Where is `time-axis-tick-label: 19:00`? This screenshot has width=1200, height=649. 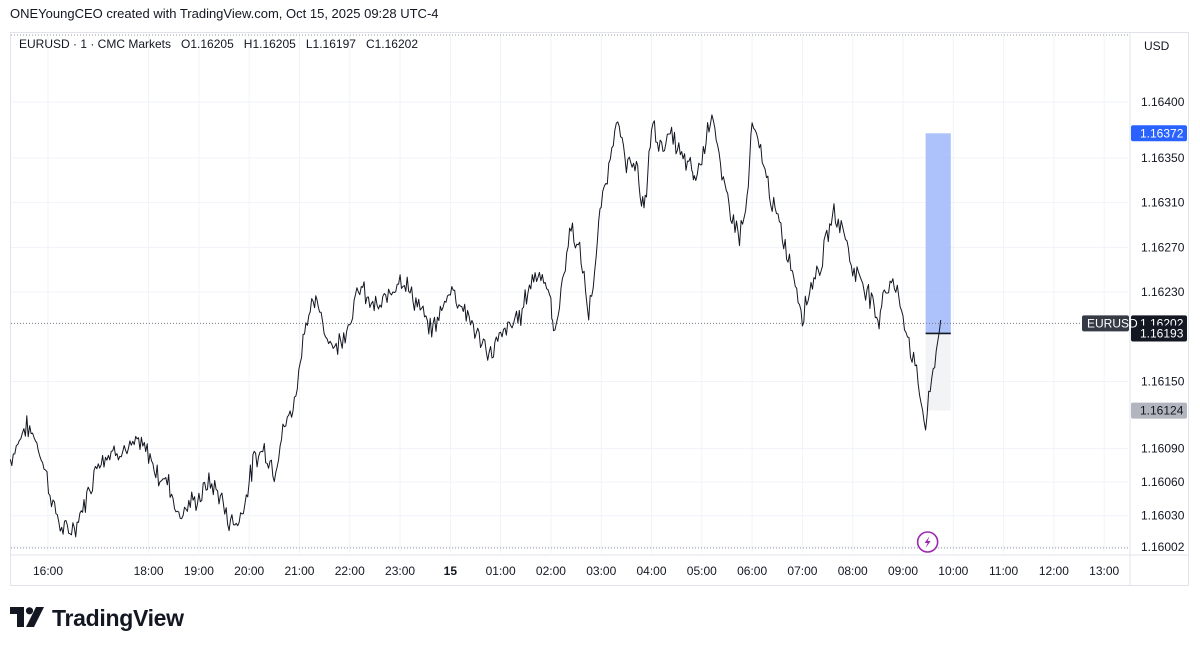
time-axis-tick-label: 19:00 is located at coordinates (199, 571).